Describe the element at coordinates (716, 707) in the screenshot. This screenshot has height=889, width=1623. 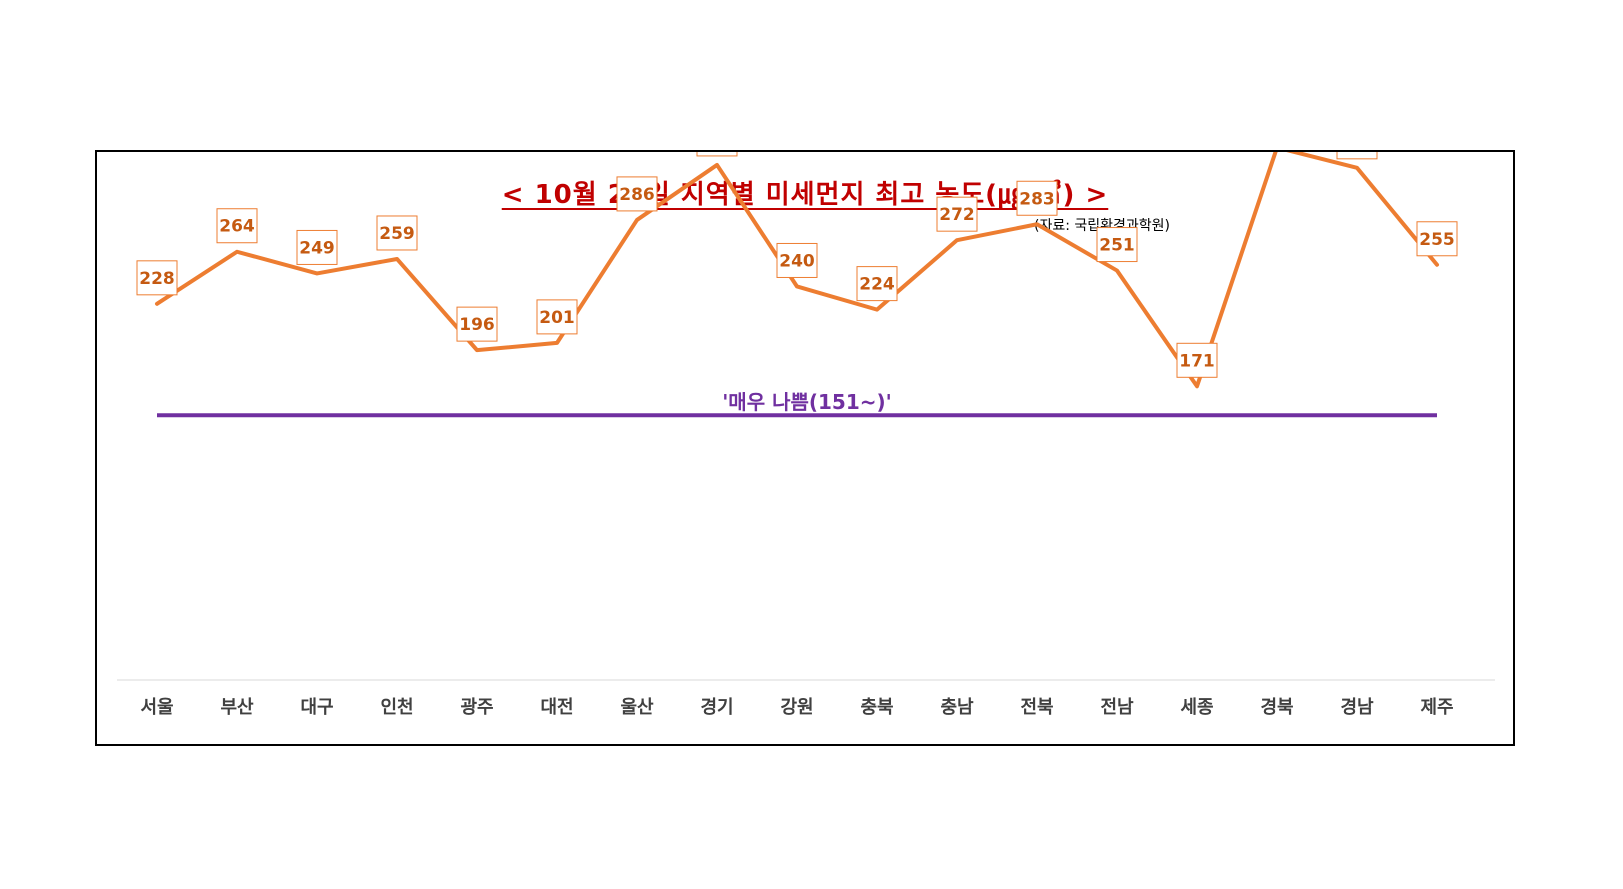
I see `x-tick-label: 경기` at that location.